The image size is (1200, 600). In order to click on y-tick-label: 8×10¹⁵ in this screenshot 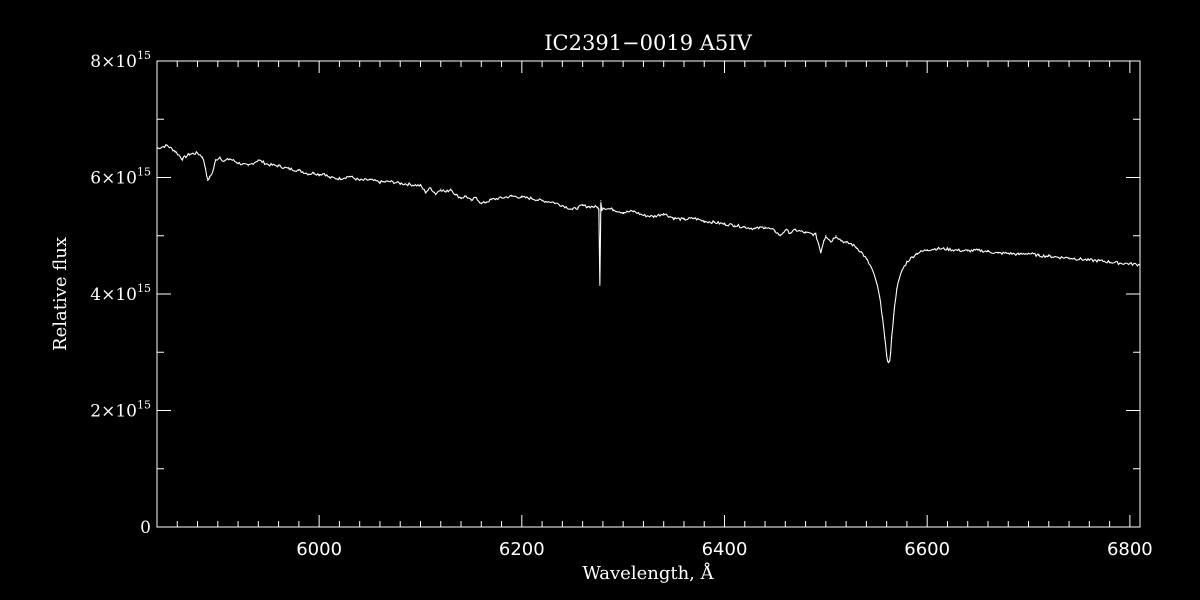, I will do `click(120, 60)`.